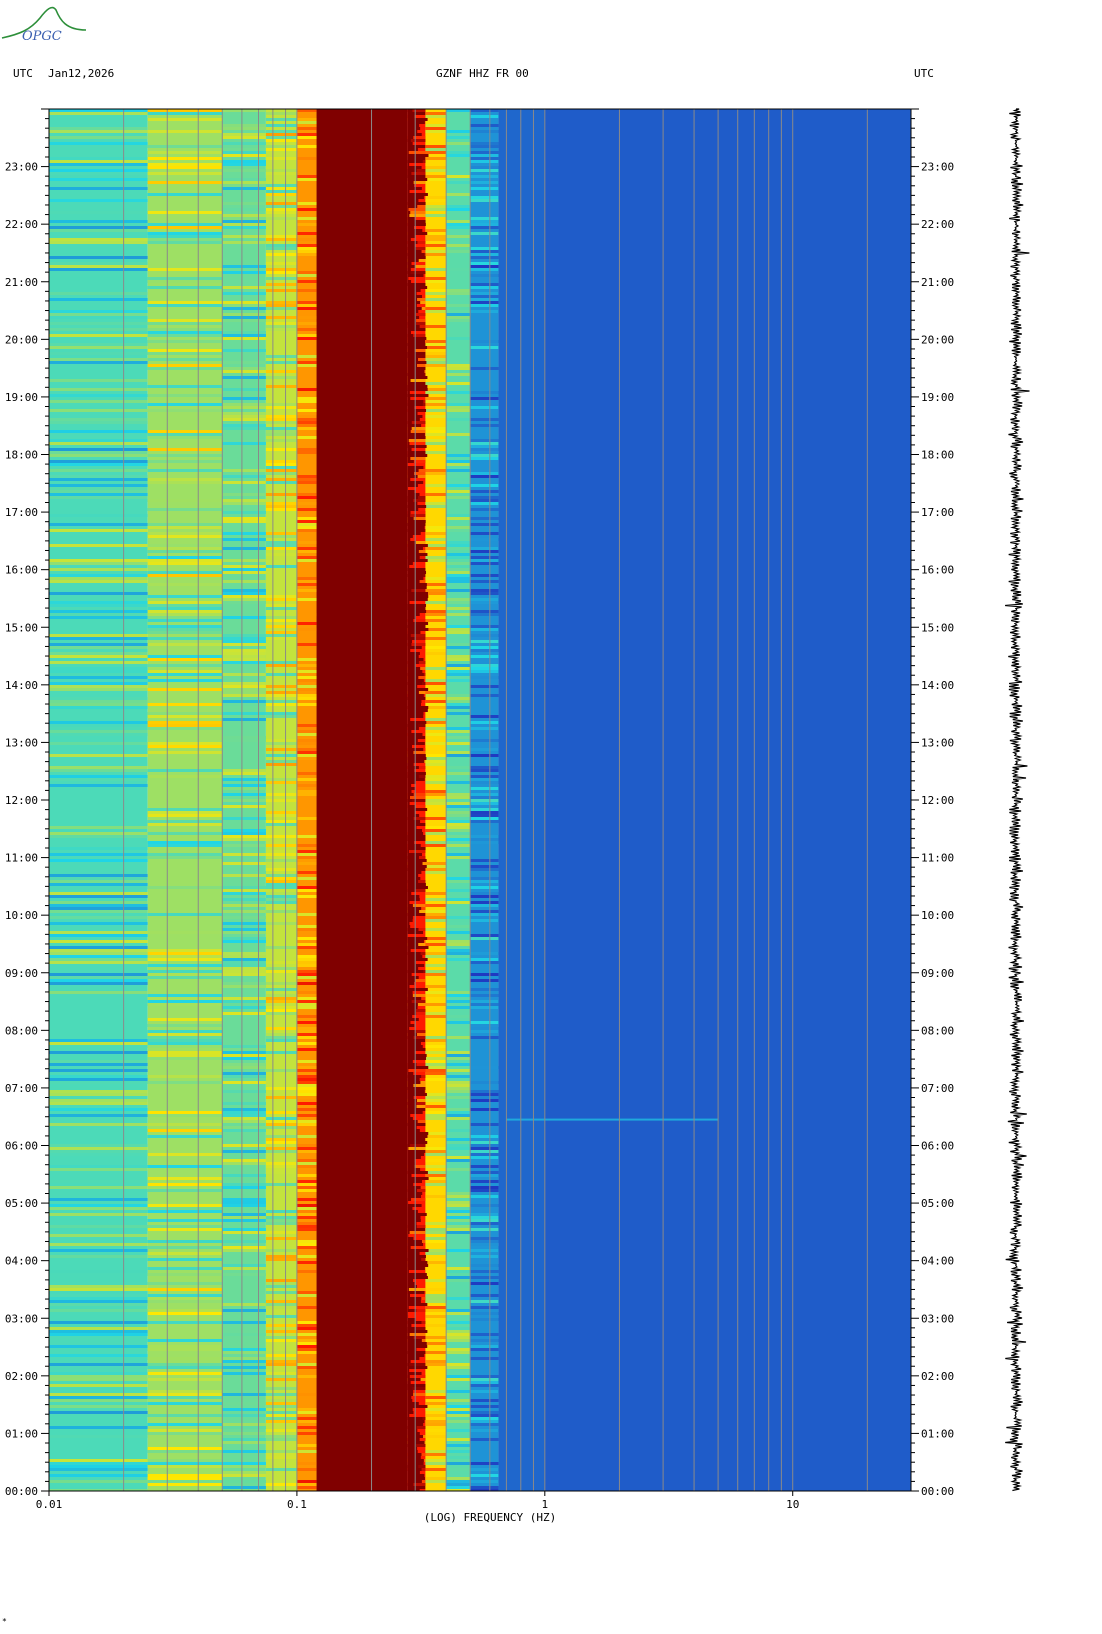 The width and height of the screenshot is (1102, 1634). What do you see at coordinates (21, 685) in the screenshot?
I see `y-tick-label-left: 14:00` at bounding box center [21, 685].